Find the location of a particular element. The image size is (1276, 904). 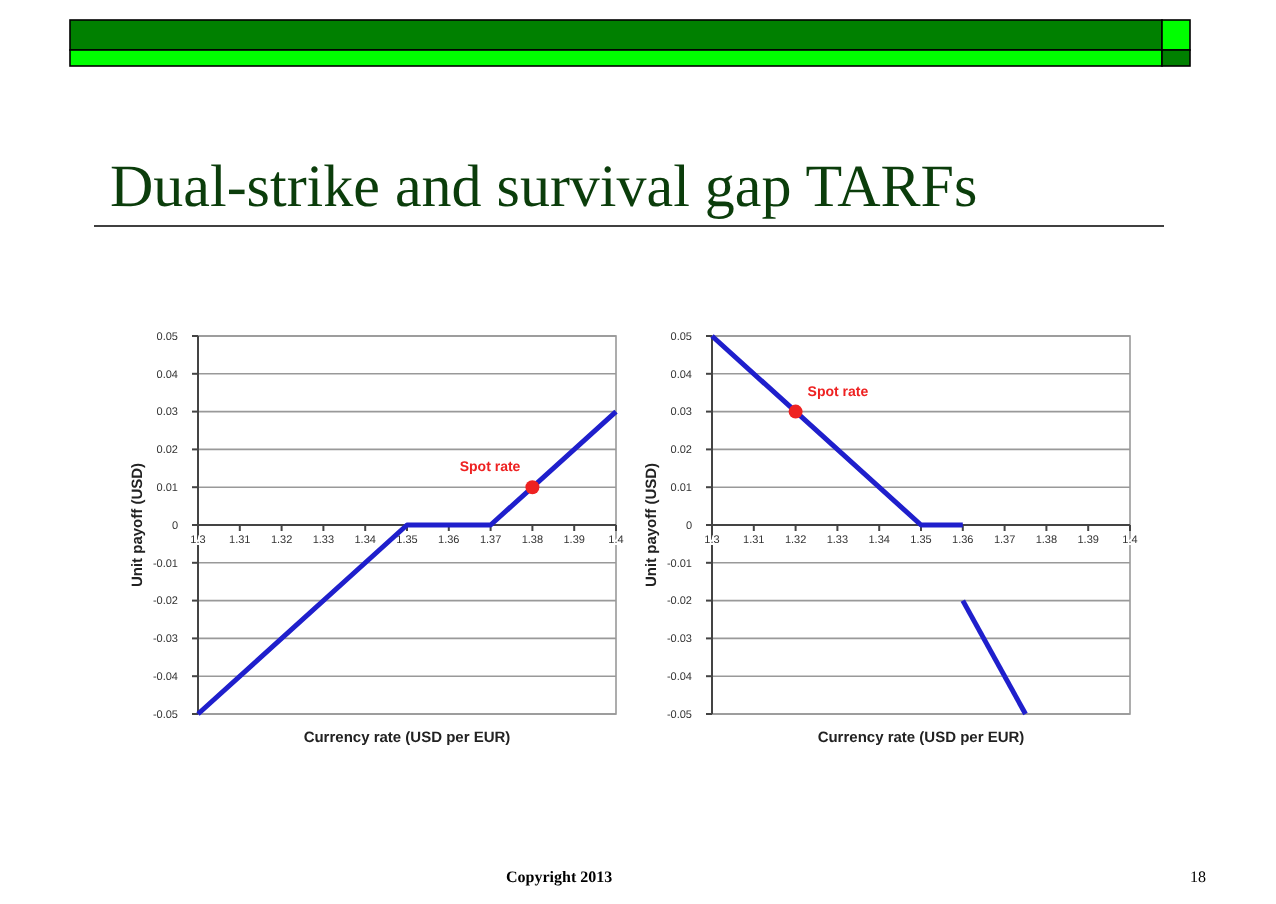

text: Copyright 2013 is located at coordinates (559, 877).